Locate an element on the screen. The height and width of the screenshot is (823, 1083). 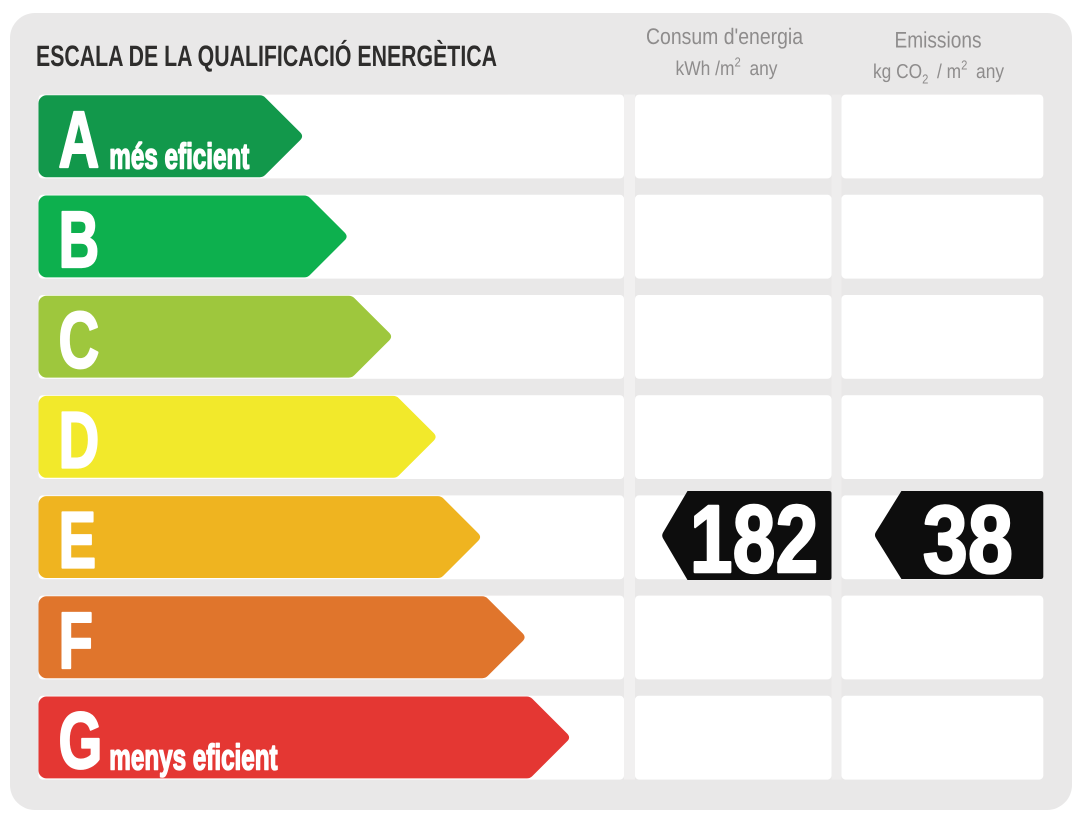
svg-text: C is located at coordinates (79, 339).